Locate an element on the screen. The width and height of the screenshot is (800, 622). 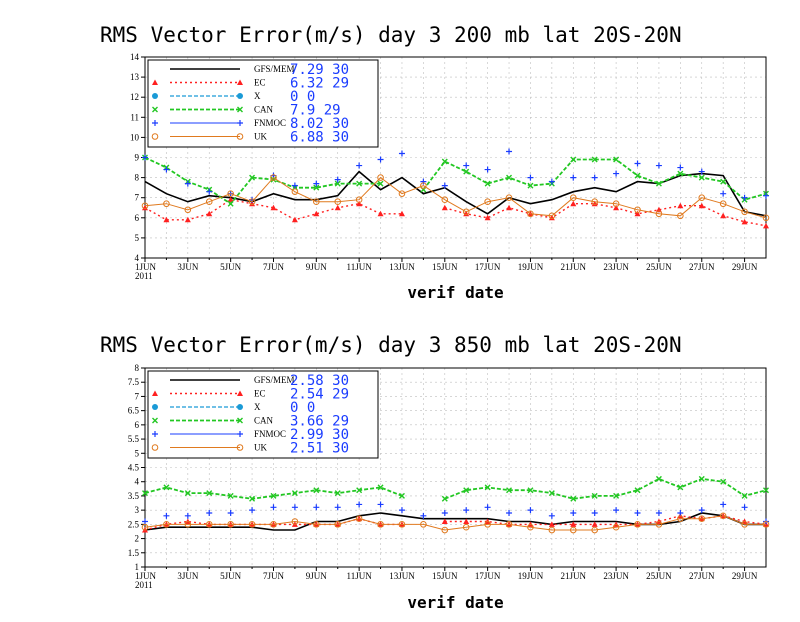
x-axis-label: verif date is located at coordinates (455, 292).